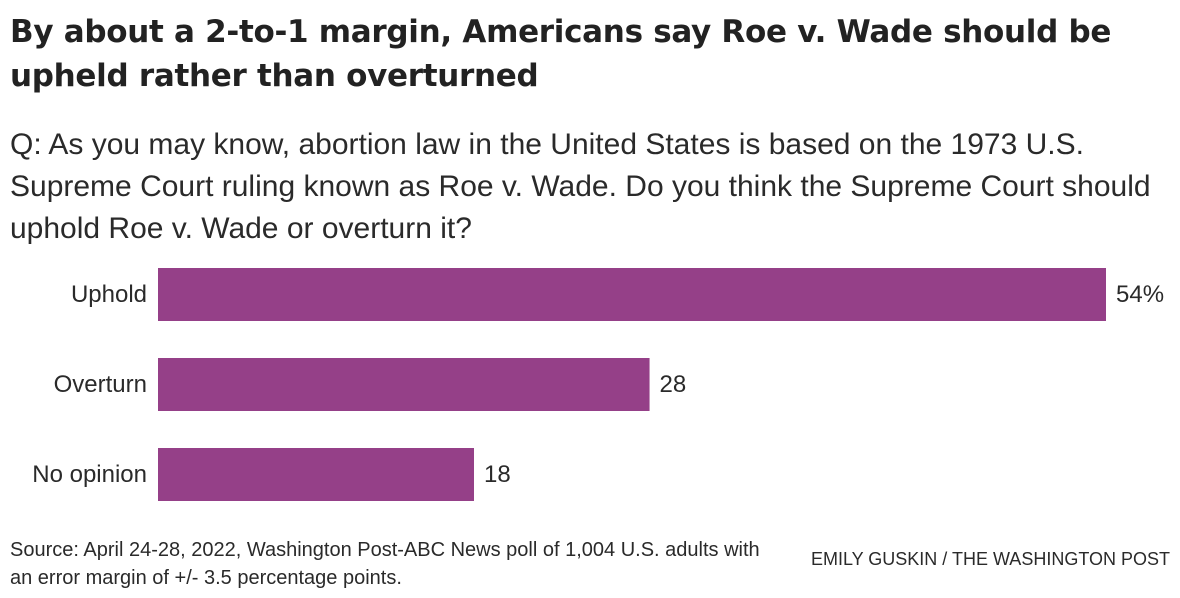 The image size is (1180, 598). What do you see at coordinates (109, 294) in the screenshot?
I see `category-label: Uphold` at bounding box center [109, 294].